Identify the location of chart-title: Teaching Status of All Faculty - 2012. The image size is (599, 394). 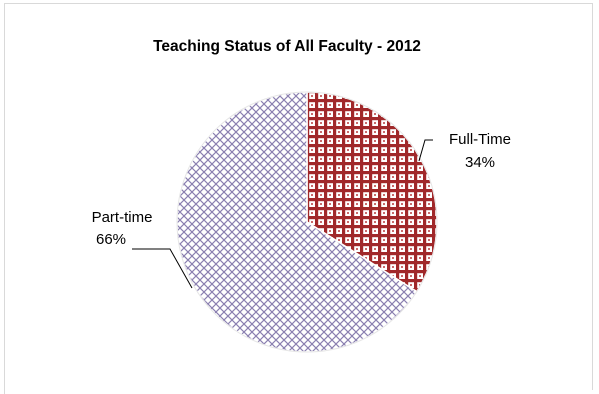
(287, 46).